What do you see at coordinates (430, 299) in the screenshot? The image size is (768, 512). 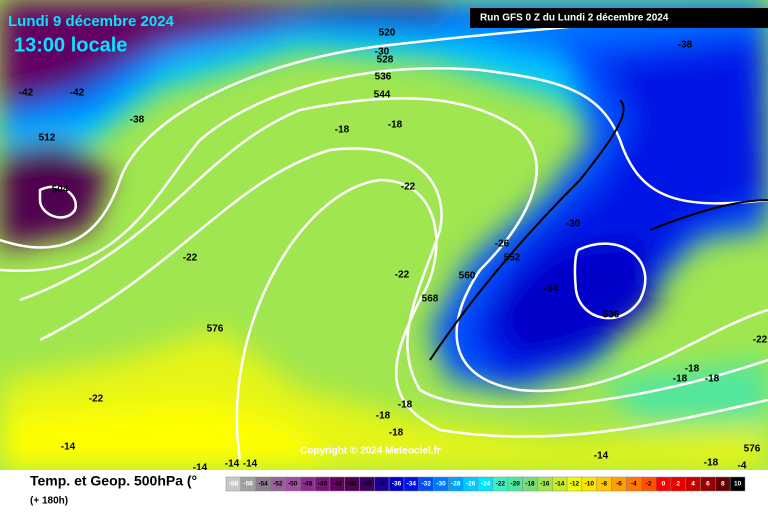 I see `contour-label: 568` at bounding box center [430, 299].